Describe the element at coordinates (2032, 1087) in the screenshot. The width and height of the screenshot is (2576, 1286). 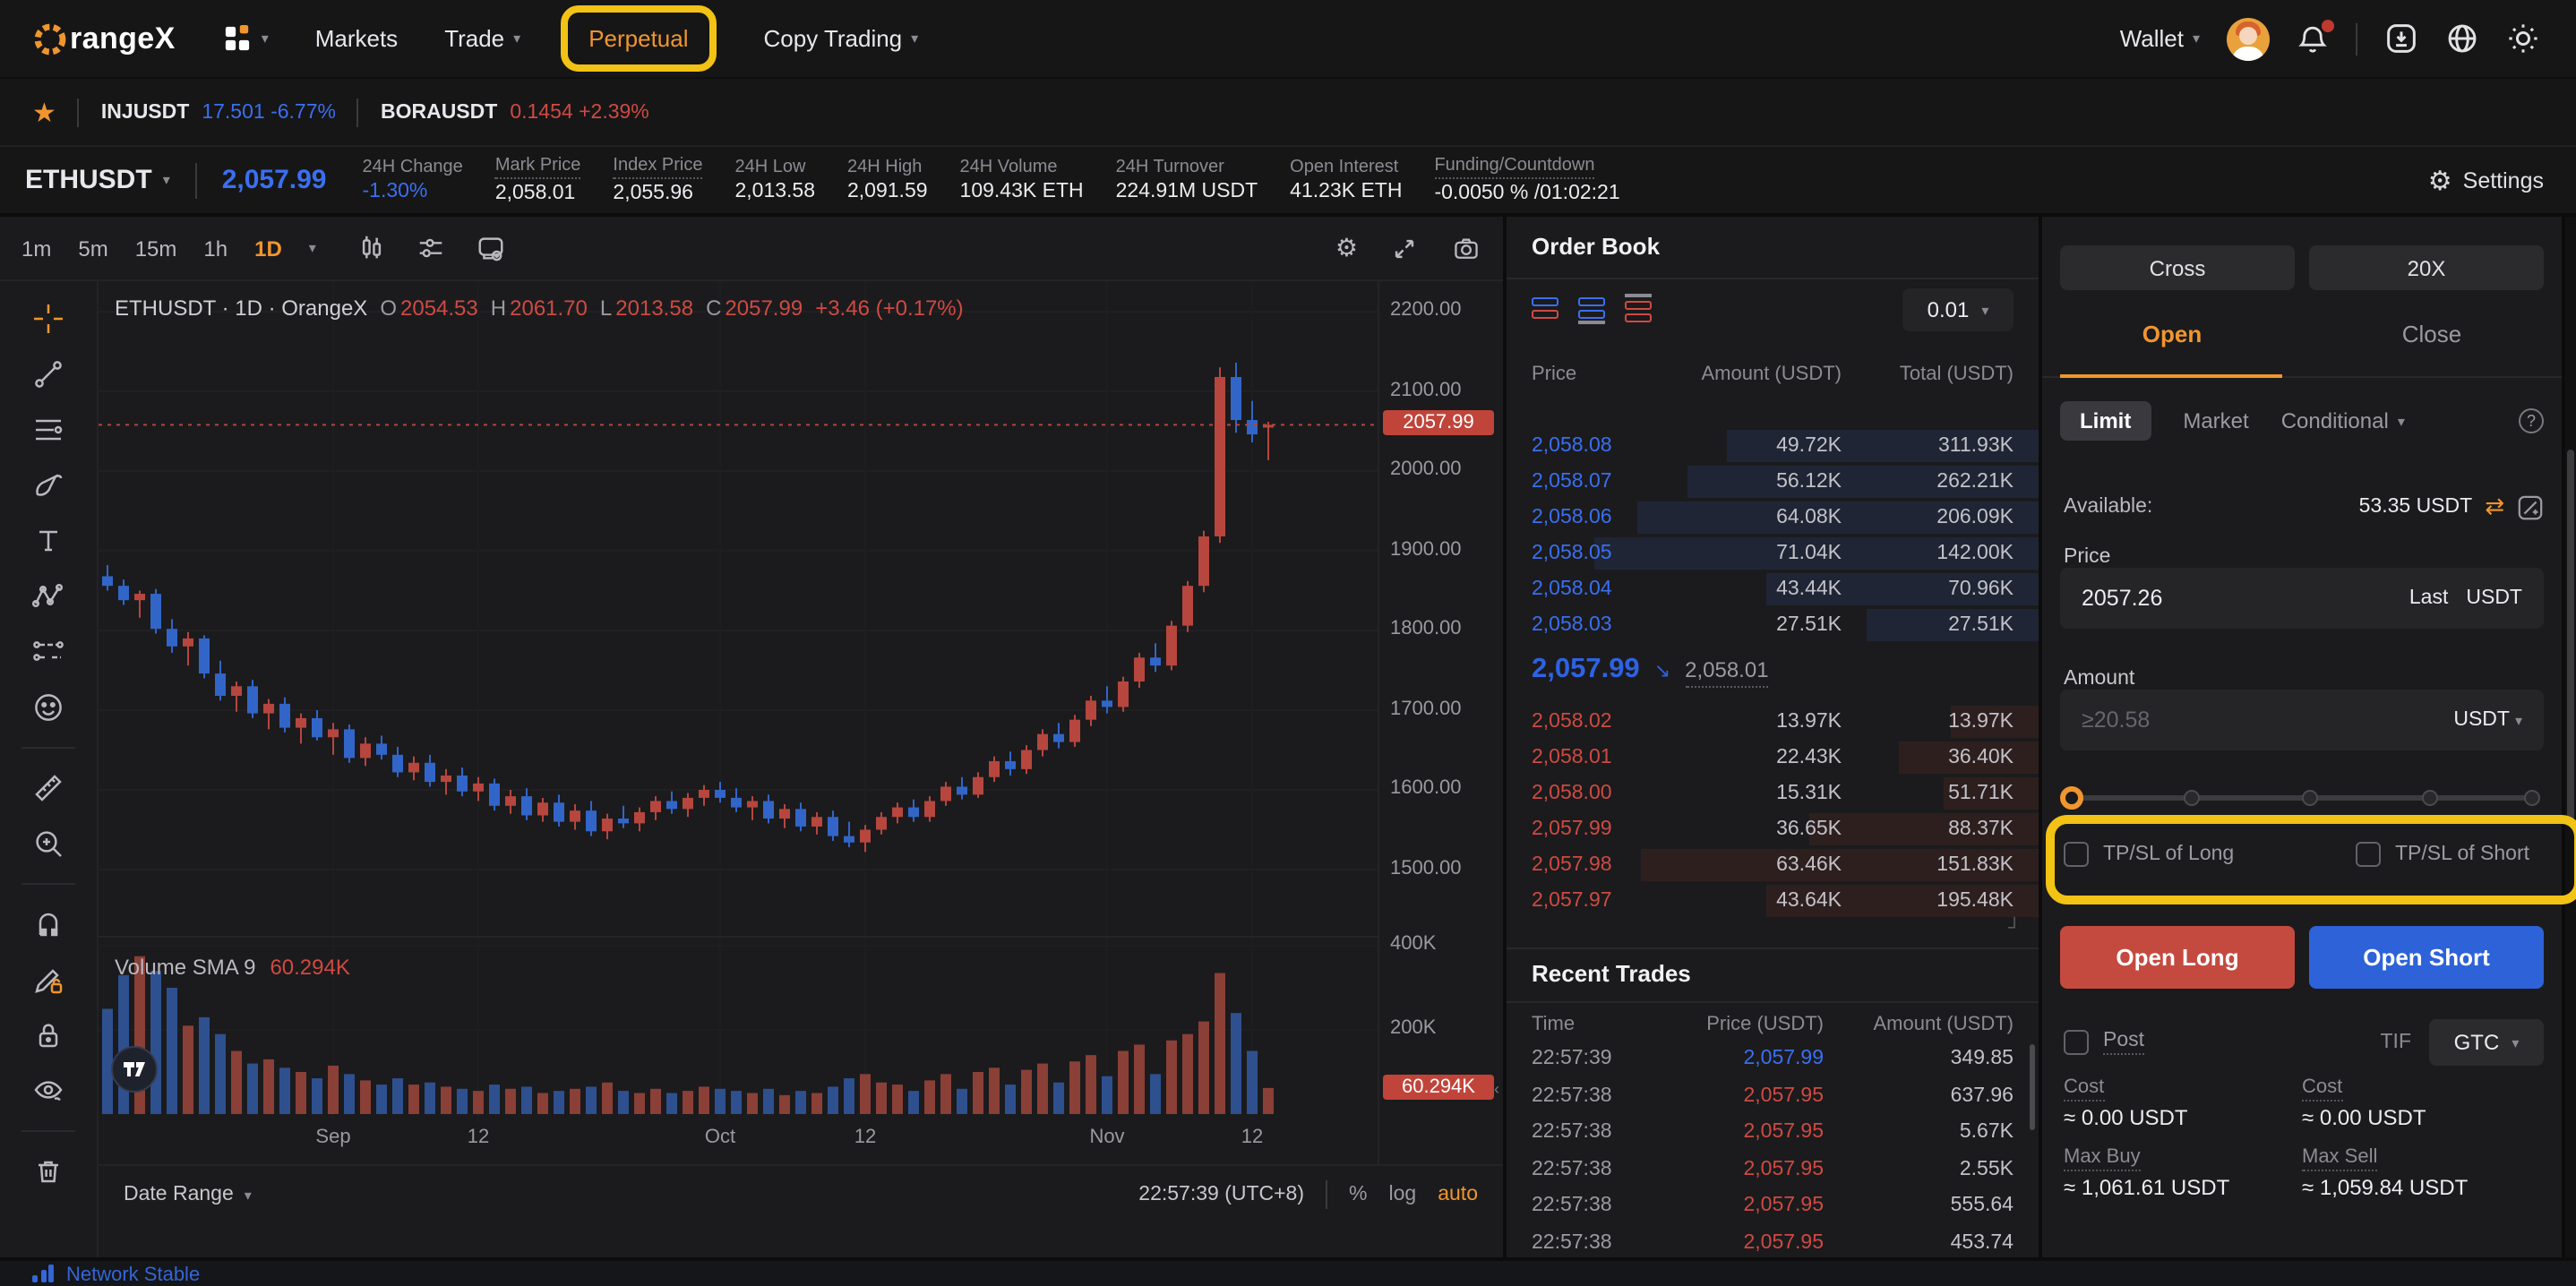
I see `trades-scrollbar` at that location.